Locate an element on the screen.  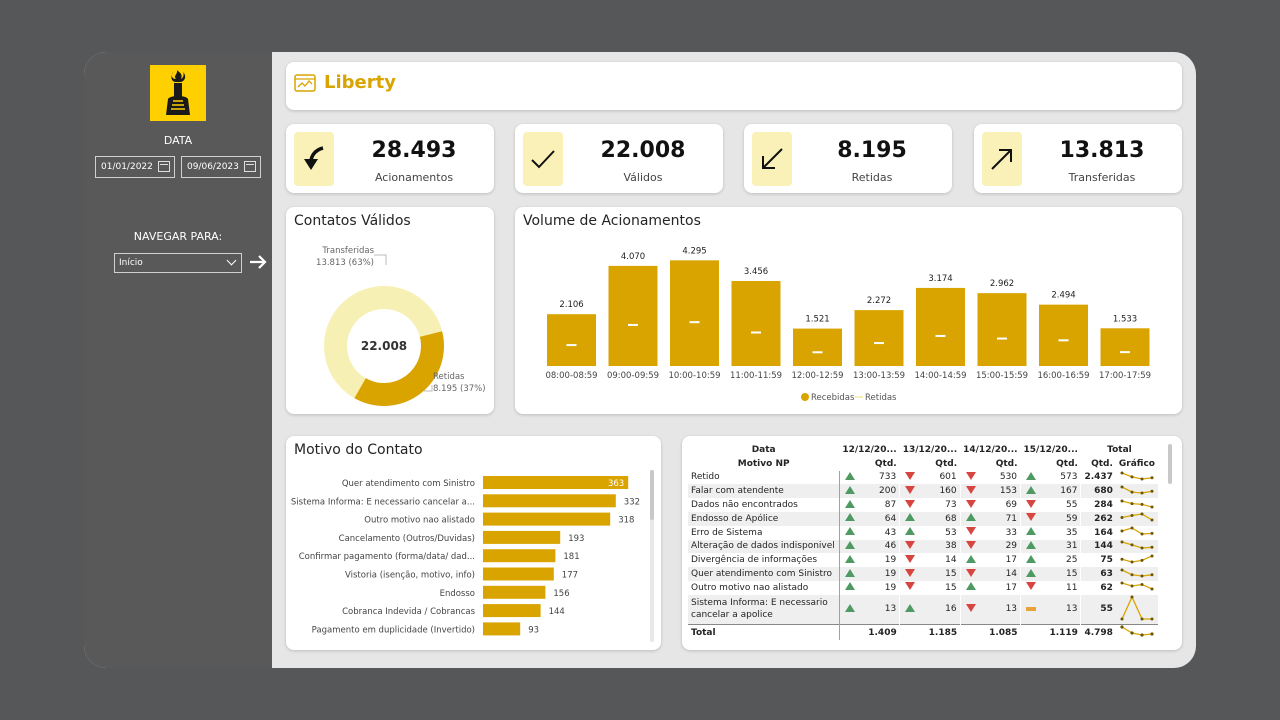
donut-slice-transferidas is located at coordinates (383, 342).